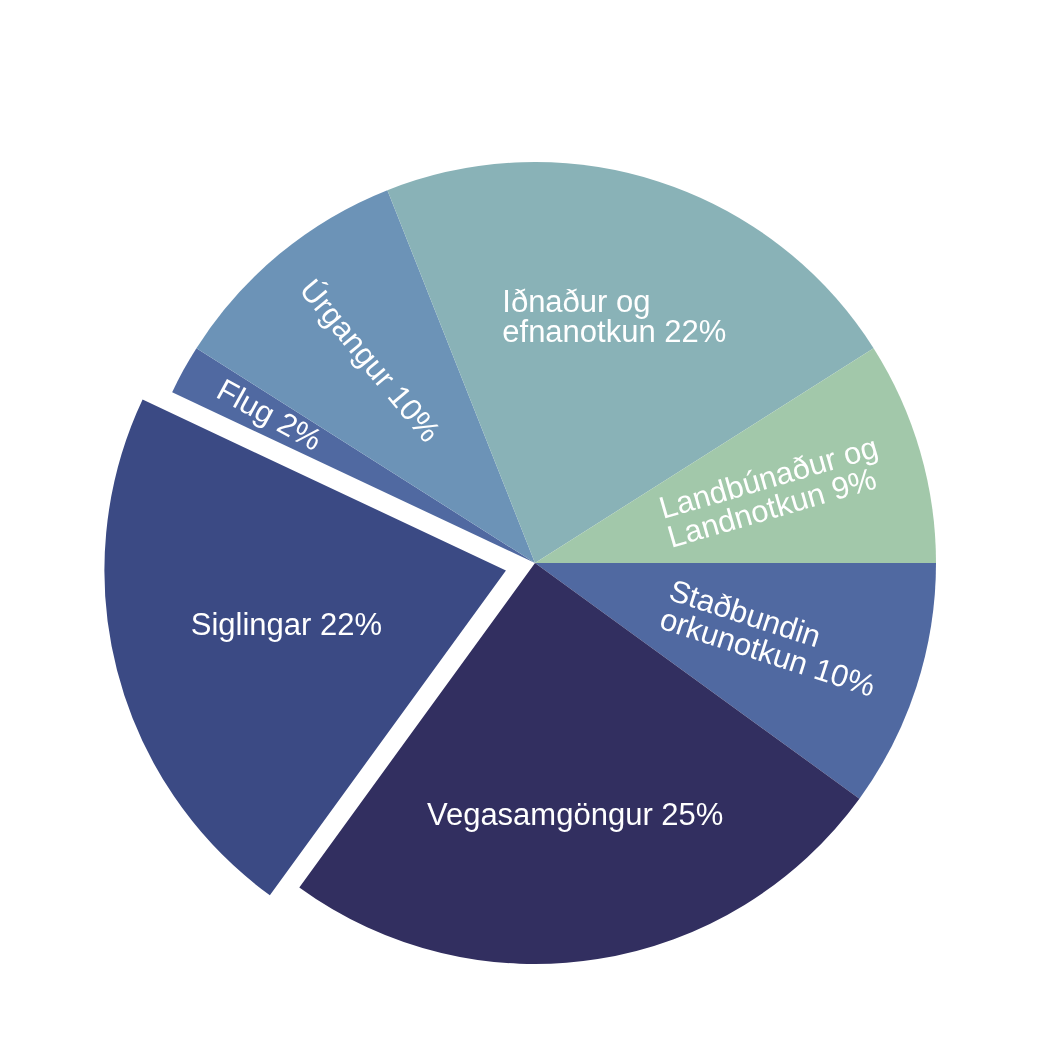  Describe the element at coordinates (575, 815) in the screenshot. I see `slice-label: Vegasamgöngur 25%` at that location.